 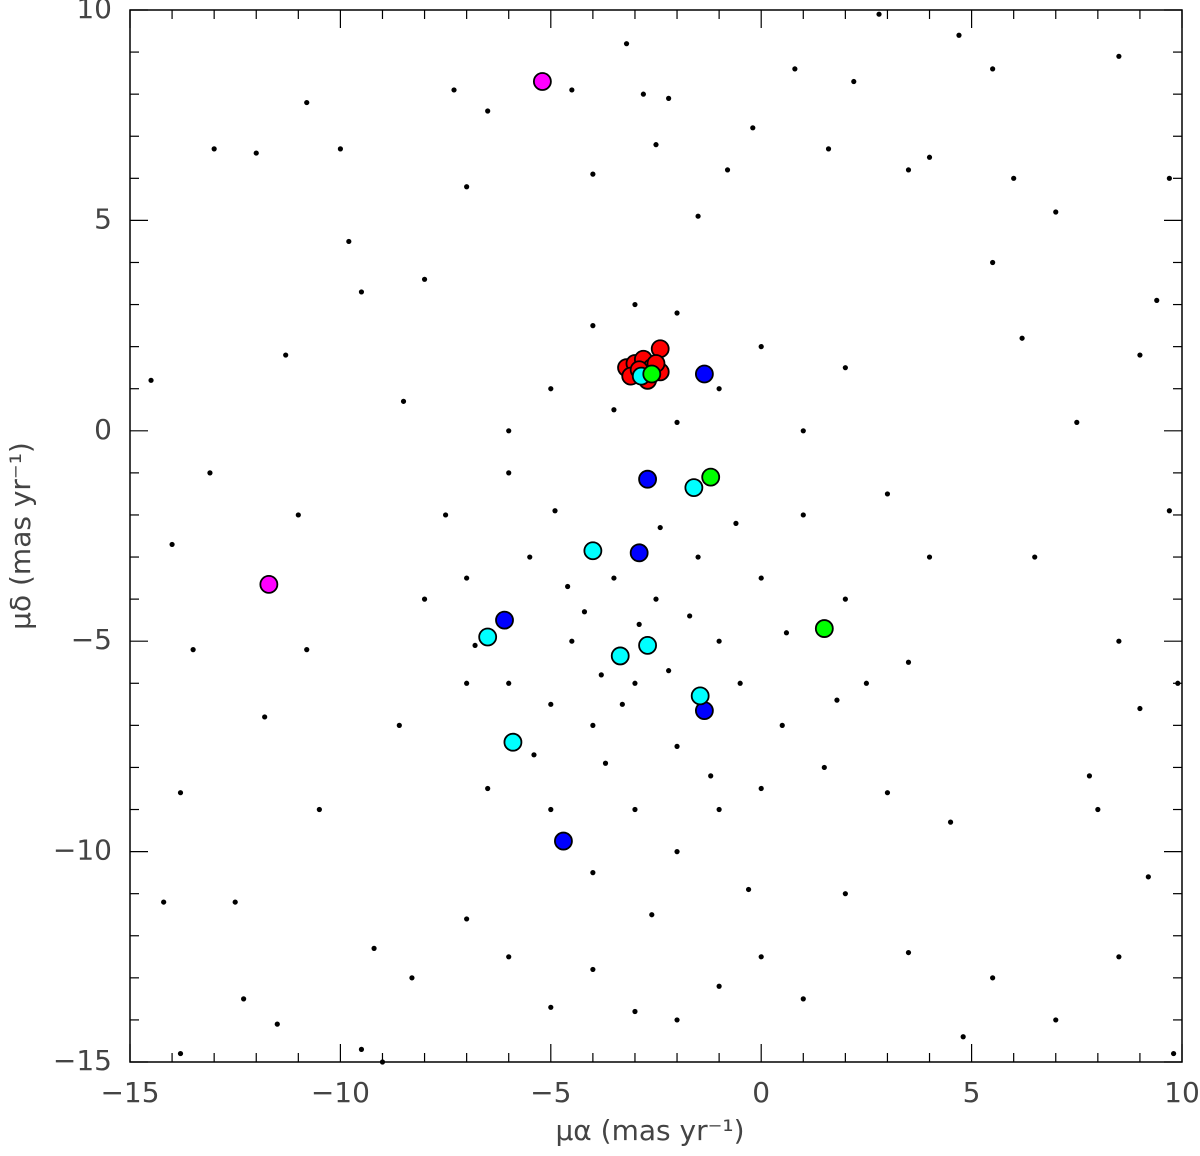 What do you see at coordinates (91, 639) in the screenshot?
I see `y-tick-label: −5` at bounding box center [91, 639].